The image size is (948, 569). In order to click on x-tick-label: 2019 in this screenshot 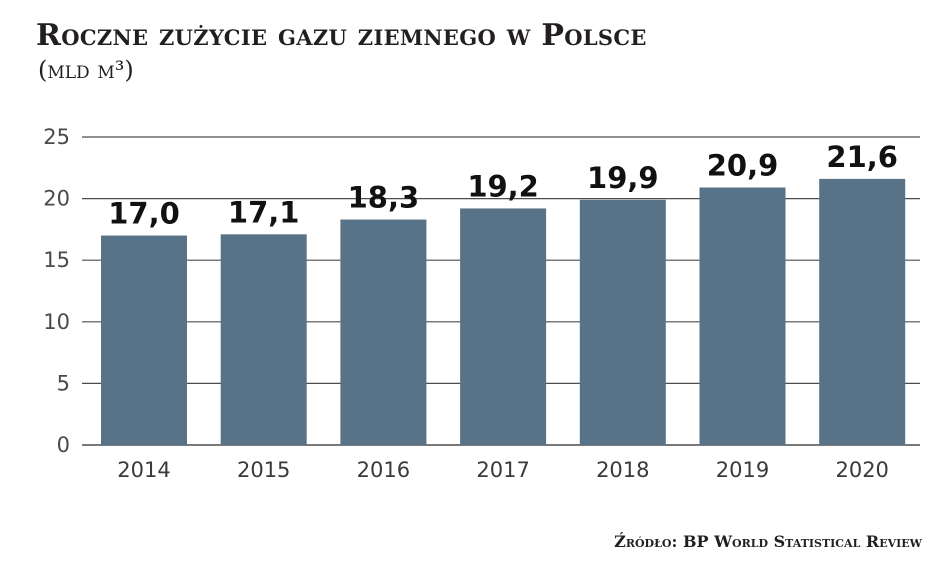, I will do `click(742, 470)`.